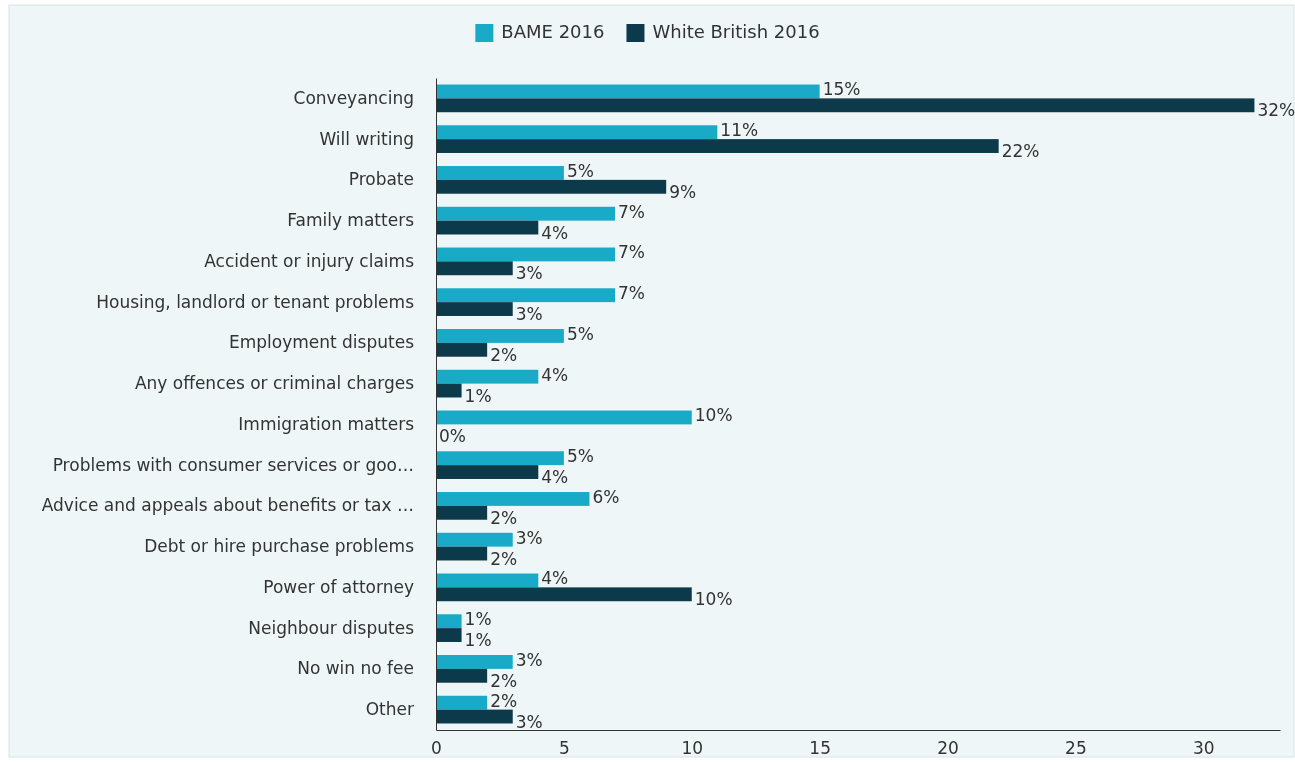 This screenshot has height=763, width=1295. What do you see at coordinates (1020, 151) in the screenshot?
I see `data-label: 22%` at bounding box center [1020, 151].